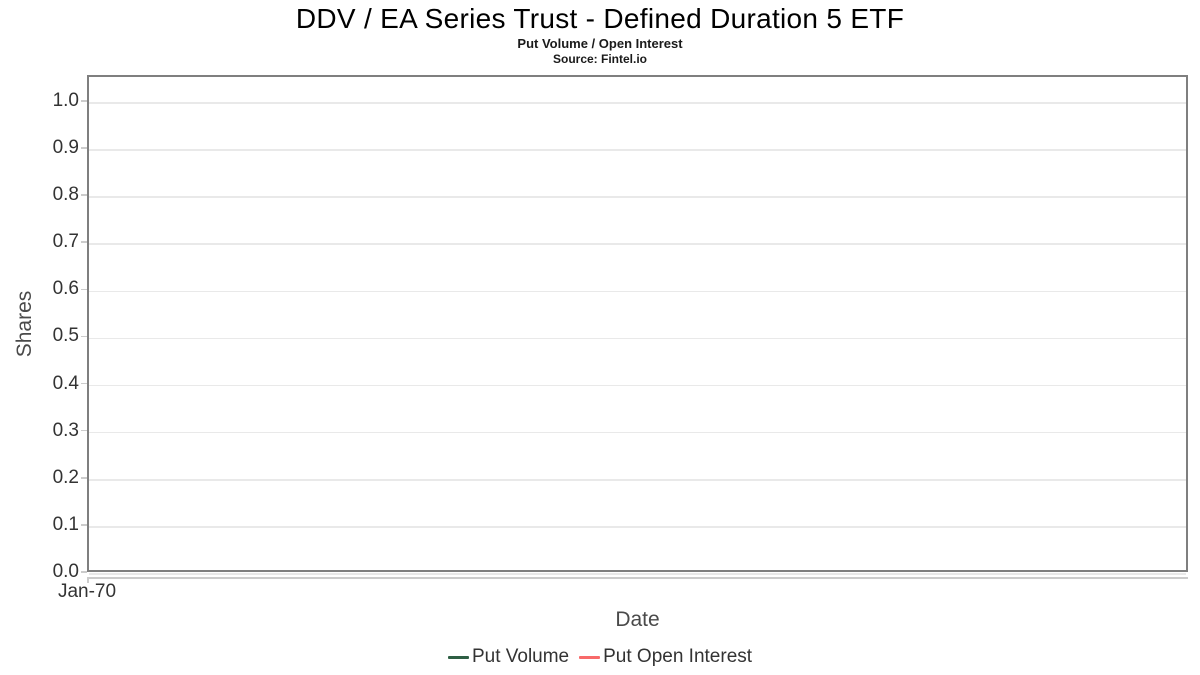 This screenshot has height=675, width=1200. I want to click on y-tick-label: 0.3, so click(65, 430).